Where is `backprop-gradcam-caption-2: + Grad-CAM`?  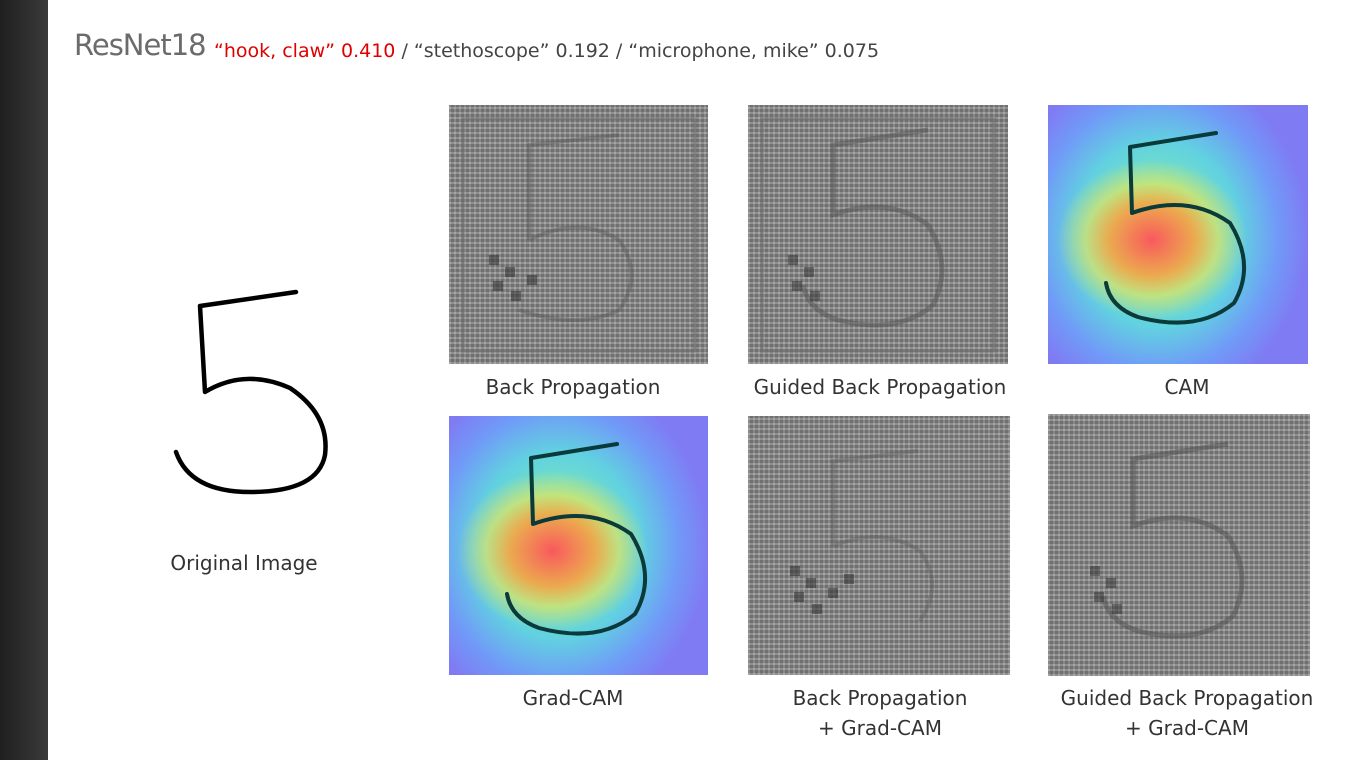 backprop-gradcam-caption-2: + Grad-CAM is located at coordinates (880, 728).